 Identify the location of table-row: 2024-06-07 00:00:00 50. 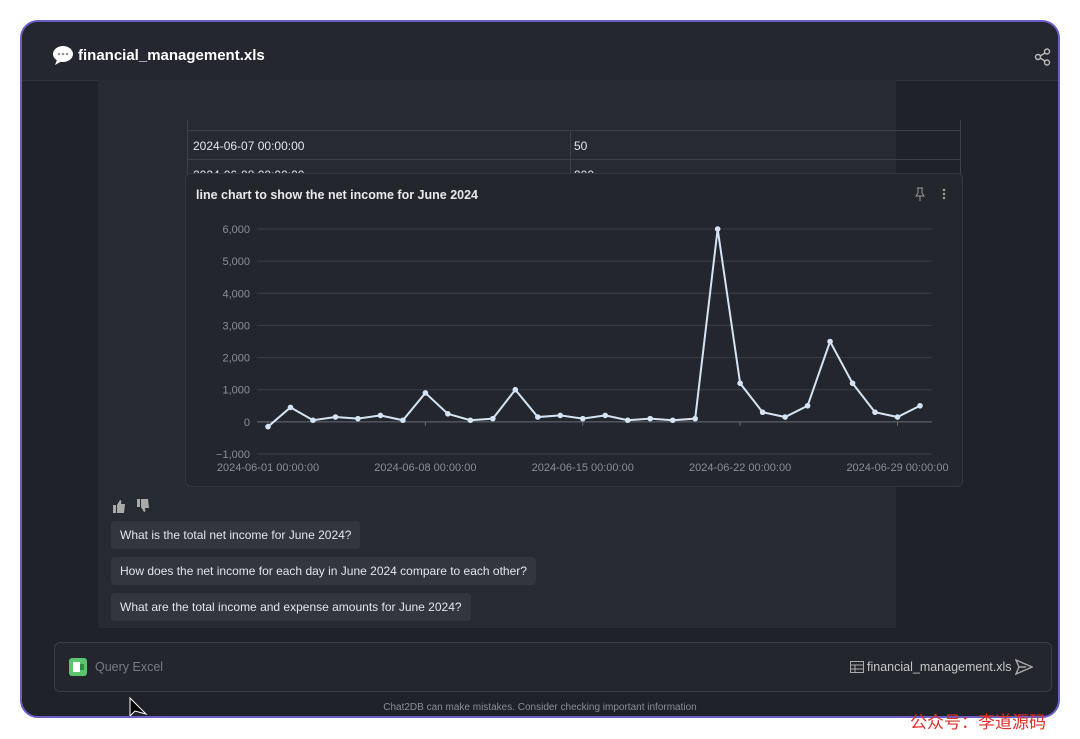
(574, 145).